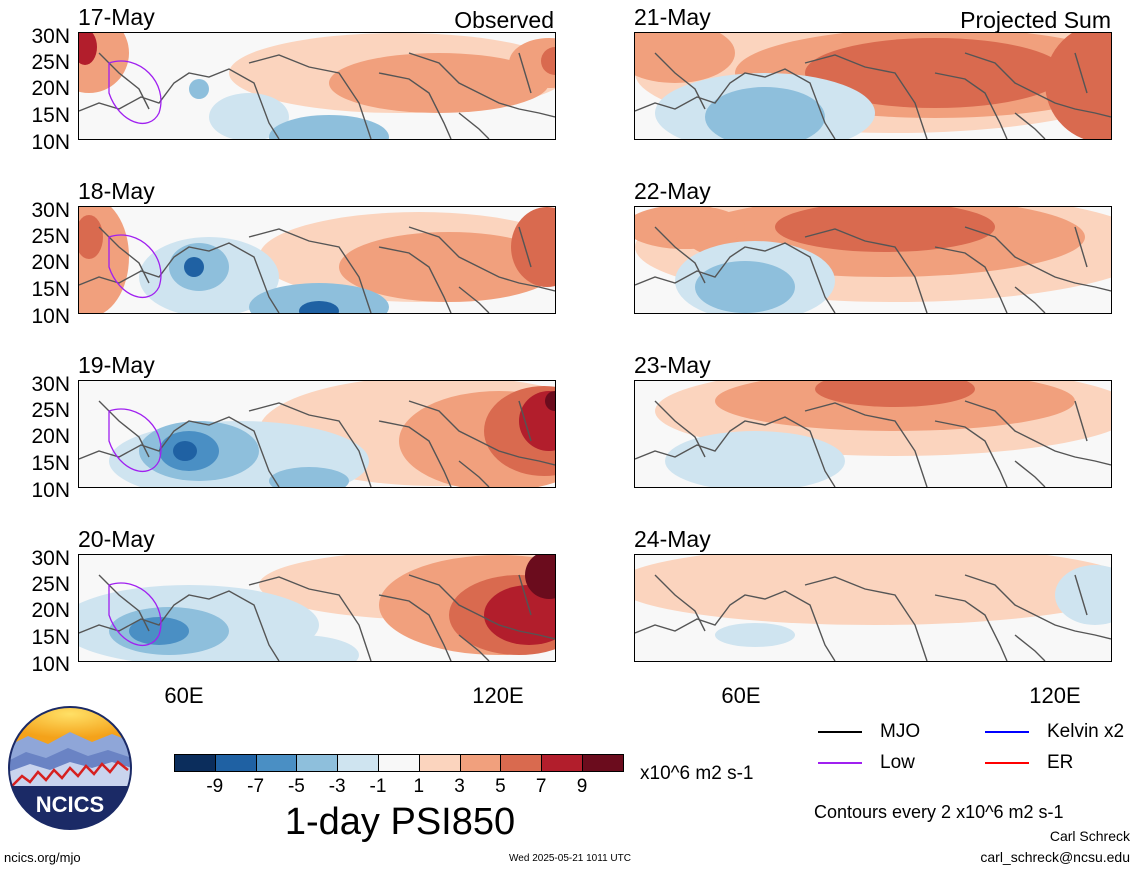 Image resolution: width=1135 pixels, height=872 pixels. Describe the element at coordinates (116, 539) in the screenshot. I see `panel-date: 20-May` at that location.